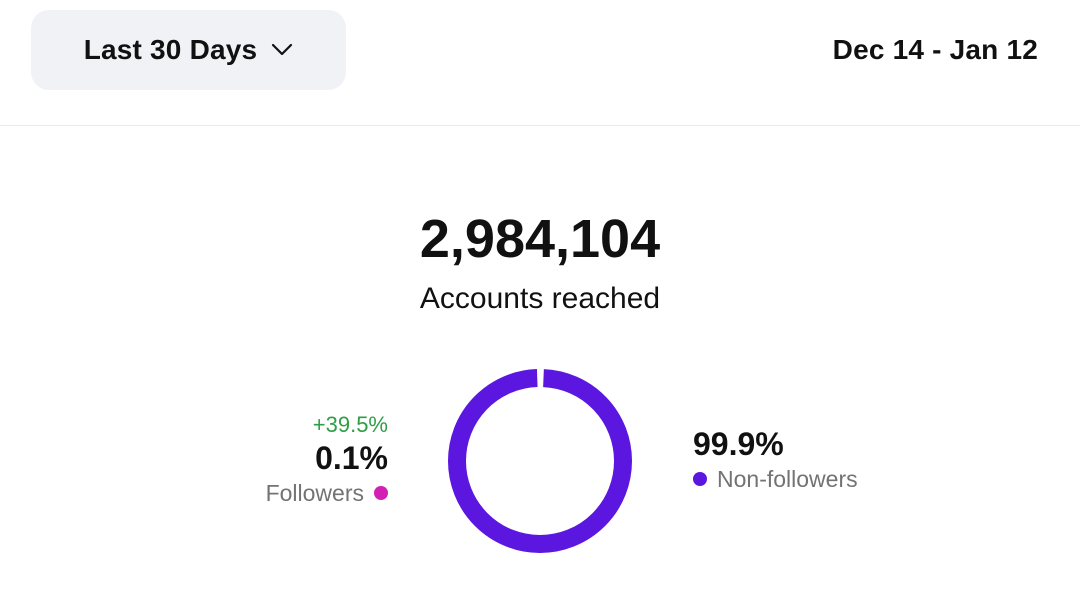 The height and width of the screenshot is (607, 1080). What do you see at coordinates (787, 479) in the screenshot?
I see `non-followers-legend-label: Non-followers` at bounding box center [787, 479].